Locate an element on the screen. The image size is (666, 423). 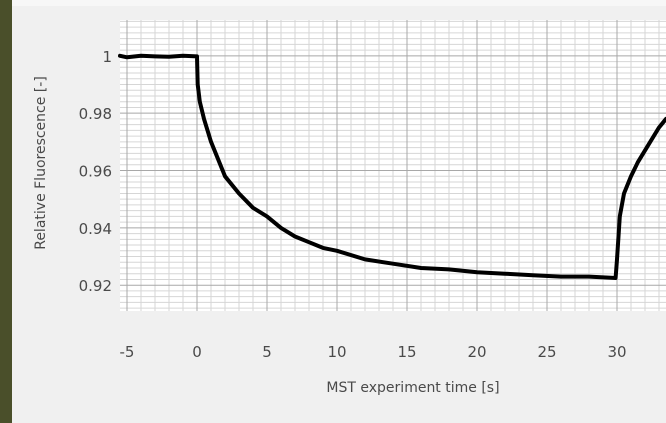
y-axis-title: Relative Fluorescence [-] is located at coordinates (41, 163).